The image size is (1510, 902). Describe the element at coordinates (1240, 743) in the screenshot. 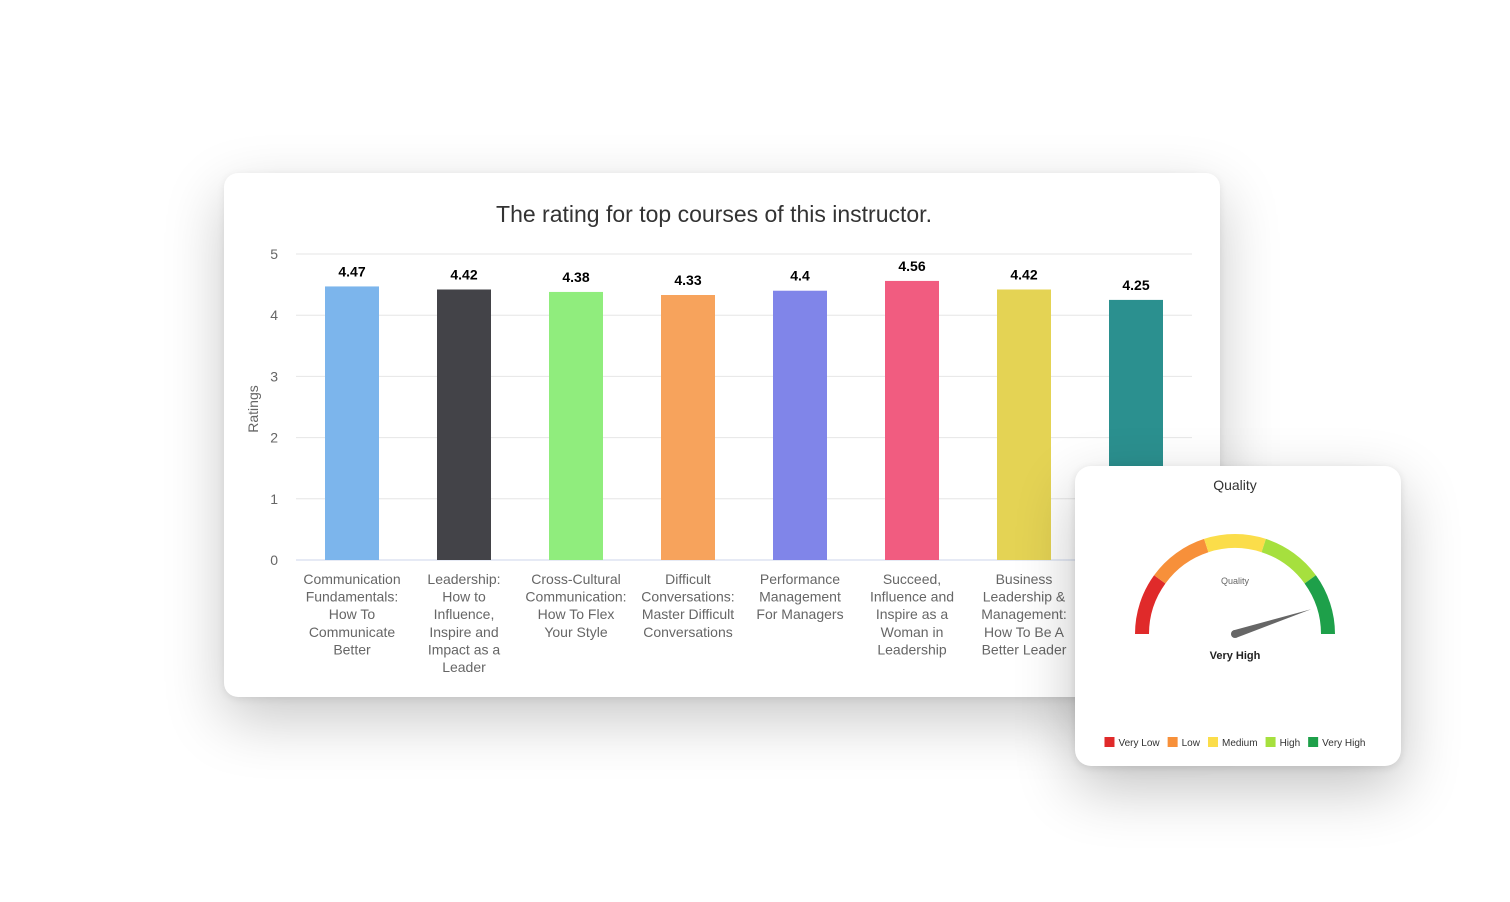

I see `legend-label: Medium` at that location.